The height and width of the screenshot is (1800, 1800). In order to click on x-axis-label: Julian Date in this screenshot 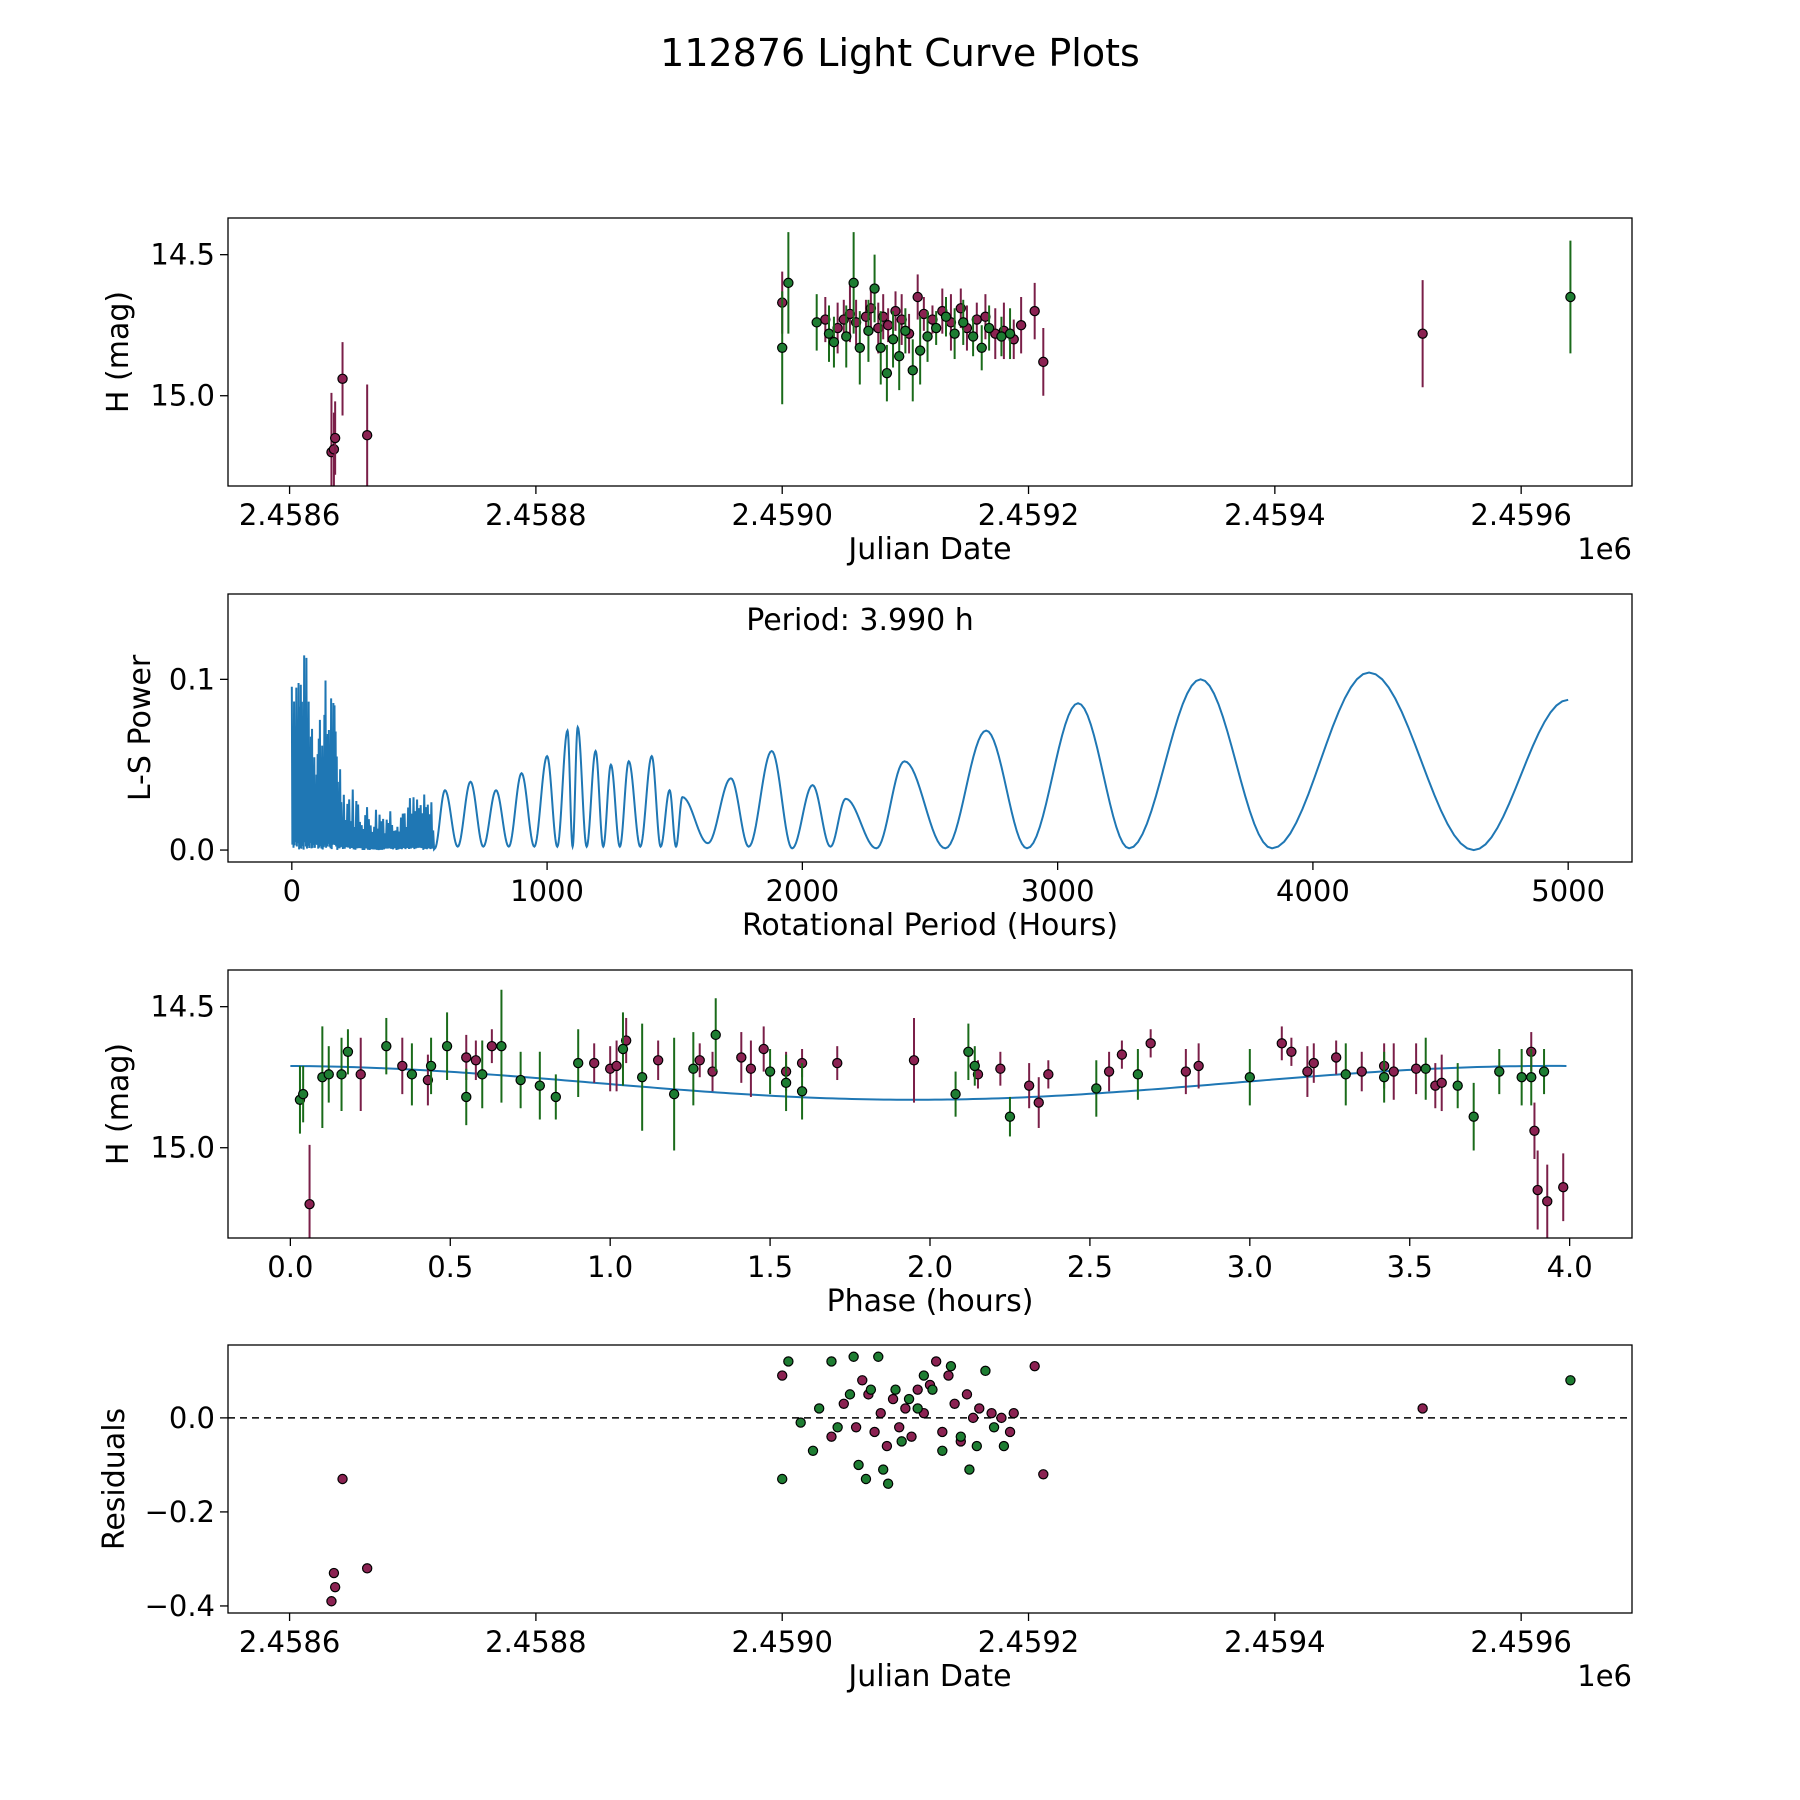, I will do `click(928, 1676)`.